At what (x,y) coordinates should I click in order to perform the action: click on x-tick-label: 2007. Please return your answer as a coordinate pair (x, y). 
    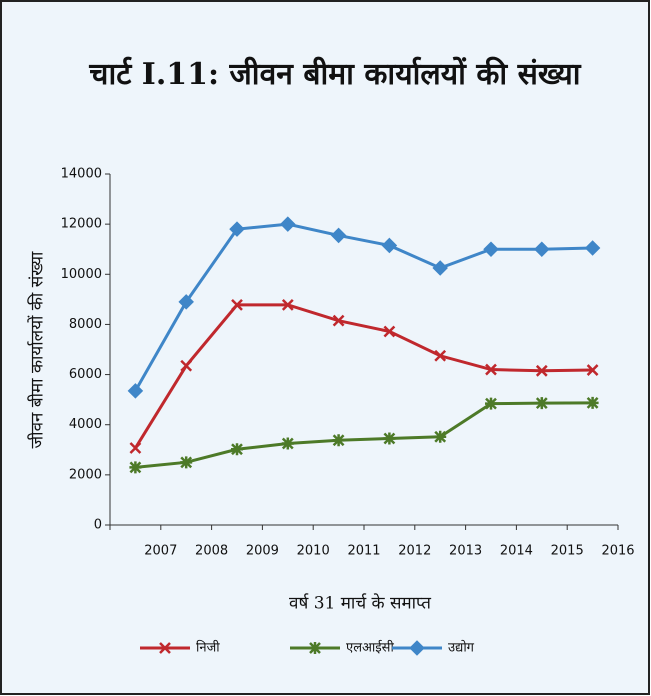
    Looking at the image, I should click on (160, 551).